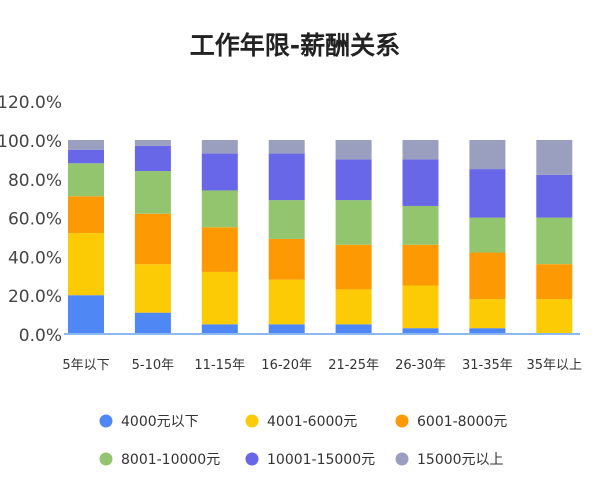 The height and width of the screenshot is (488, 606). I want to click on legend-item: 4001-6000元, so click(301, 422).